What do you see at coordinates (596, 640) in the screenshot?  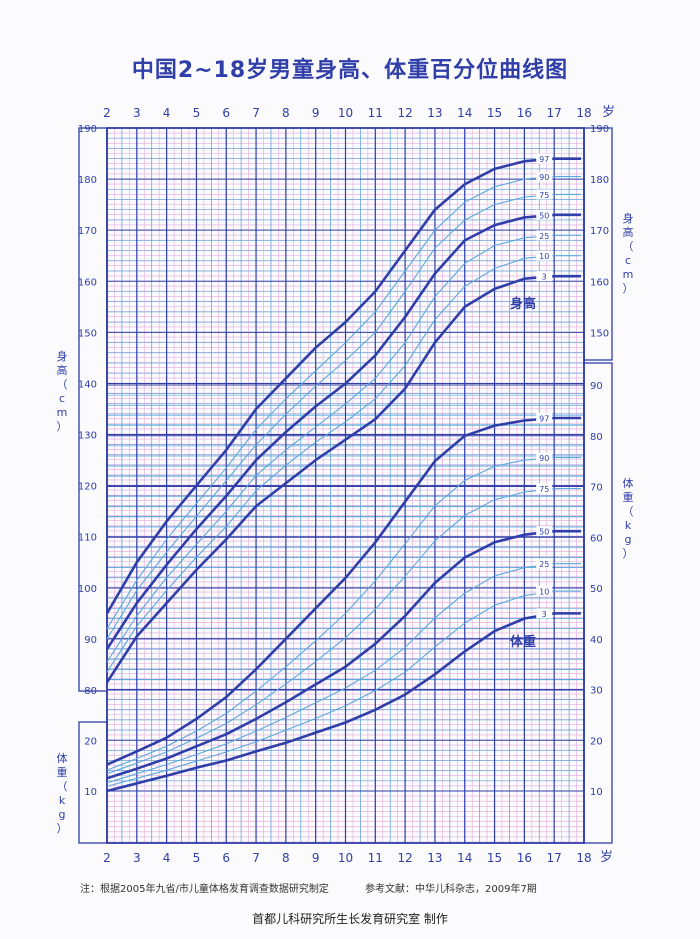 I see `weight-tick-right: 40` at bounding box center [596, 640].